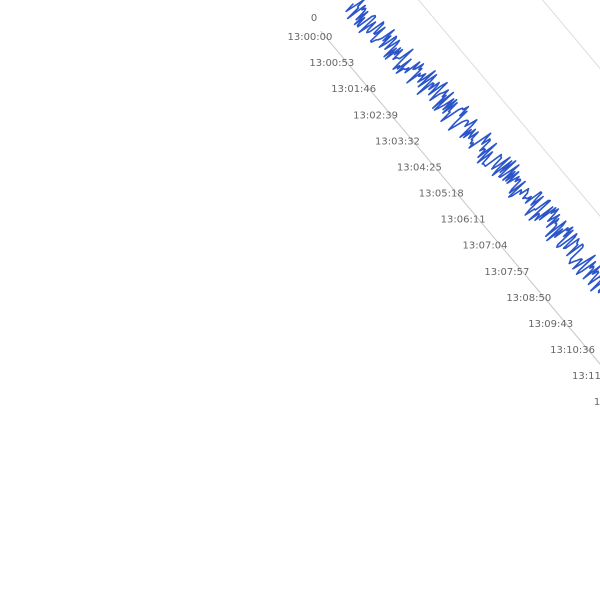 The height and width of the screenshot is (600, 600). Describe the element at coordinates (375, 115) in the screenshot. I see `x-tick-label: 13:02:39` at that location.